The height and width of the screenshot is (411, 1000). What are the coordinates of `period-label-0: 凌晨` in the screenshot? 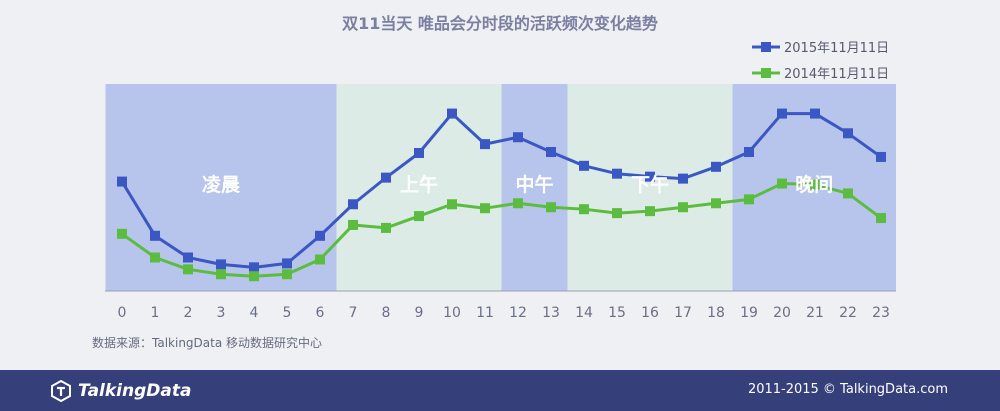 It's located at (221, 184).